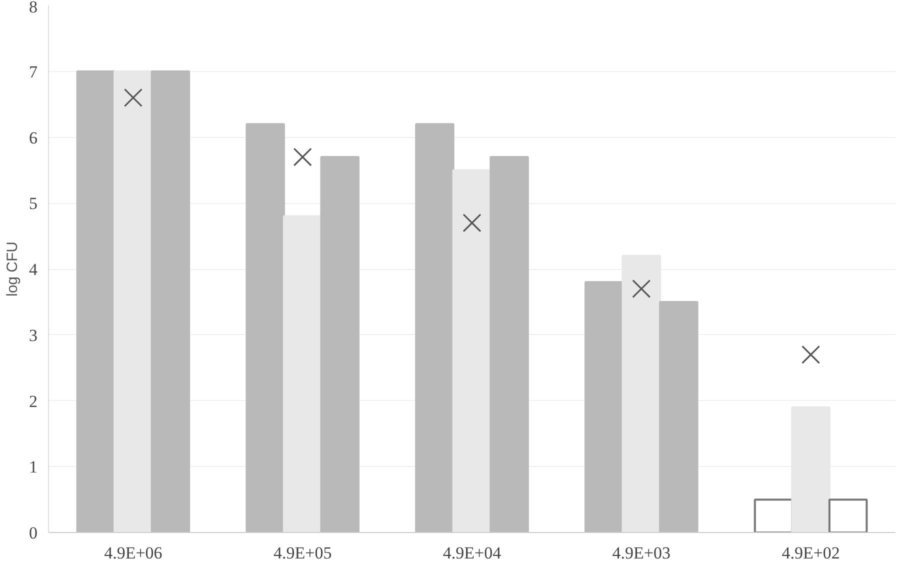 Image resolution: width=910 pixels, height=575 pixels. Describe the element at coordinates (33, 335) in the screenshot. I see `y-tick-label: 3` at that location.